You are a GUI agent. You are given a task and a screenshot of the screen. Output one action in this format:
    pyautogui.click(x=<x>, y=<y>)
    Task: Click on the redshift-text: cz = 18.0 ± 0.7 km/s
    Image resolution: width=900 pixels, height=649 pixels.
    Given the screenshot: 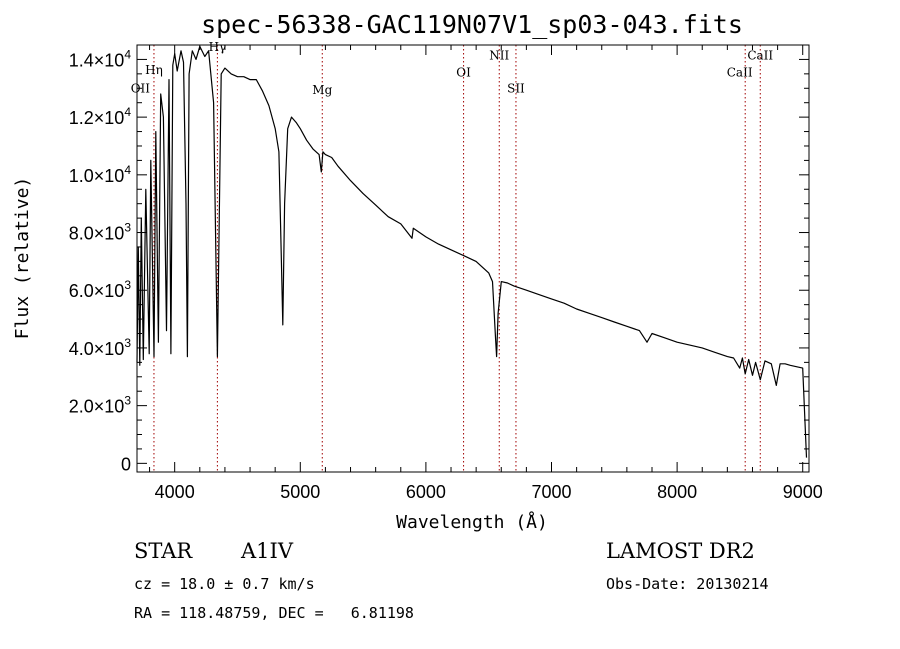 What is the action you would take?
    pyautogui.click(x=224, y=584)
    